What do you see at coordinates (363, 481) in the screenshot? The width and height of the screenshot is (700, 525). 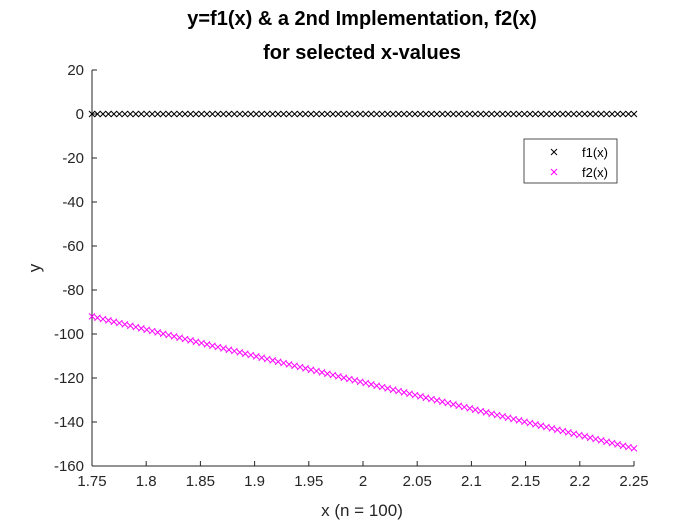 I see `x-tick-label: 2` at bounding box center [363, 481].